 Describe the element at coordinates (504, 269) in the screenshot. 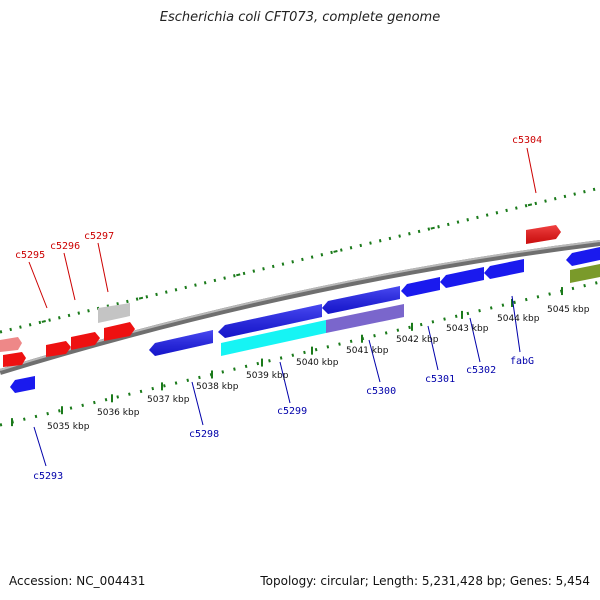

I see `gene-fabG-reverse` at that location.